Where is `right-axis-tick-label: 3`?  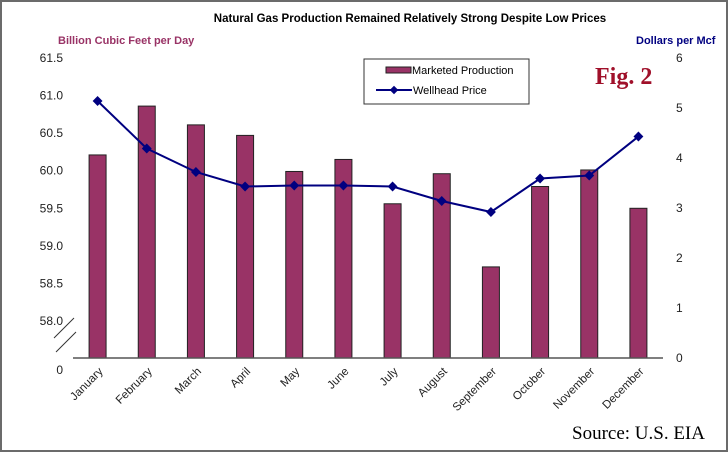
right-axis-tick-label: 3 is located at coordinates (679, 208).